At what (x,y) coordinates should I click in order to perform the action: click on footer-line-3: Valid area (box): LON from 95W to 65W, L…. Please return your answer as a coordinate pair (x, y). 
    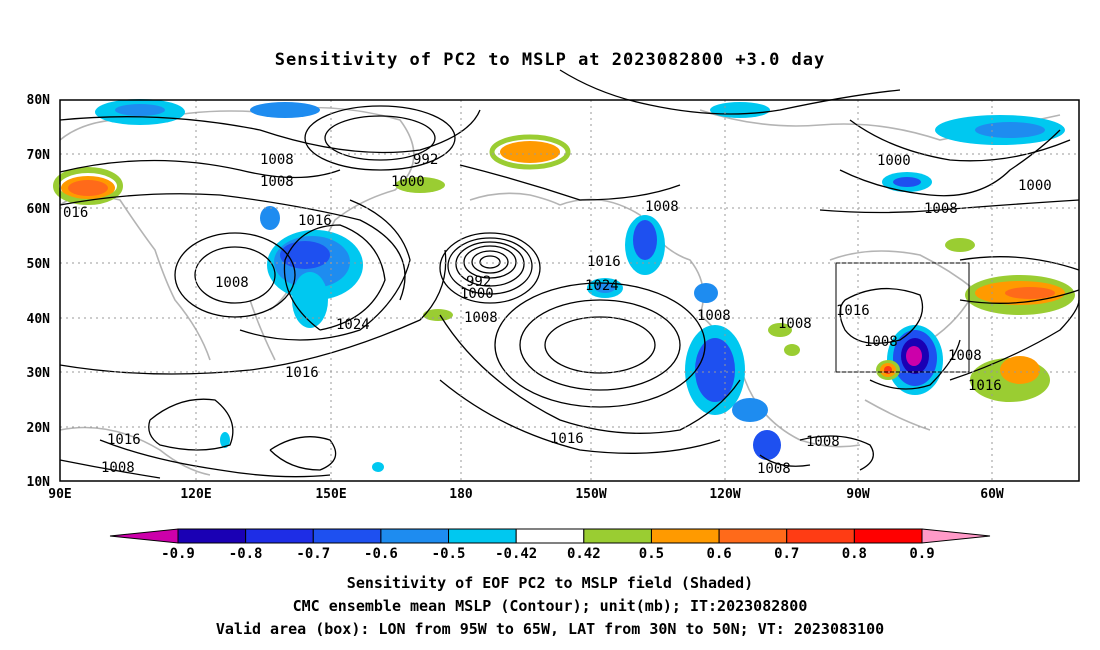
    Looking at the image, I should click on (550, 629).